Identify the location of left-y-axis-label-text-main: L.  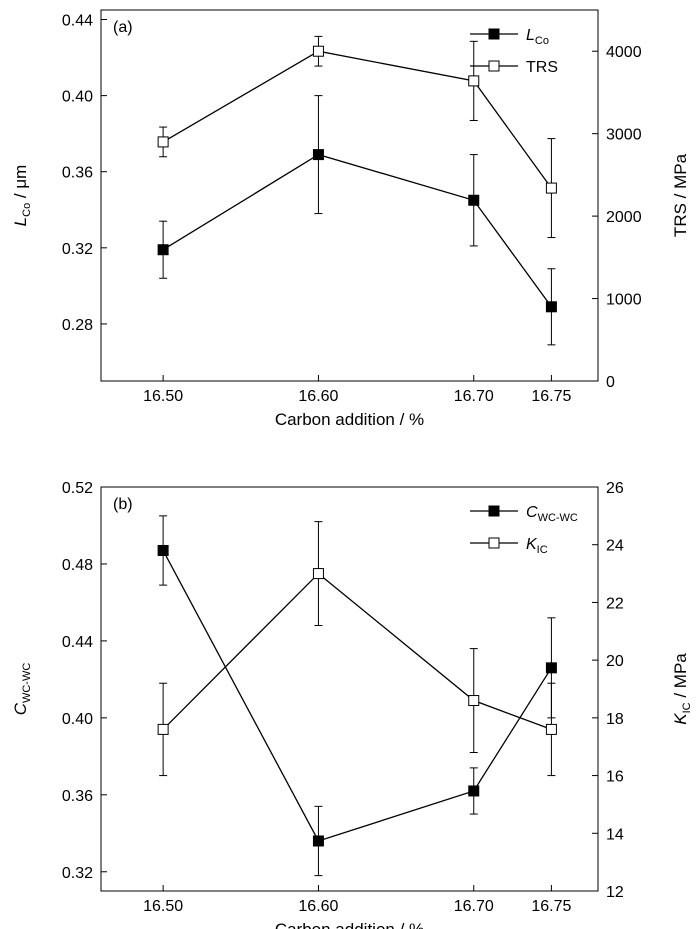
(20, 221).